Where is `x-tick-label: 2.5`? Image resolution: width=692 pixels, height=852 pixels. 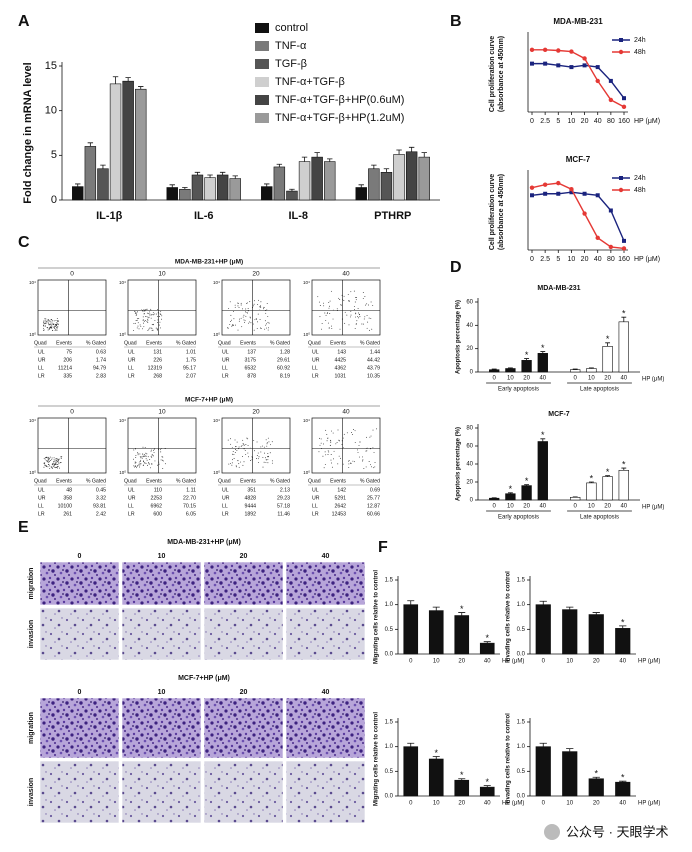
x-tick-label: 2.5 is located at coordinates (545, 121).